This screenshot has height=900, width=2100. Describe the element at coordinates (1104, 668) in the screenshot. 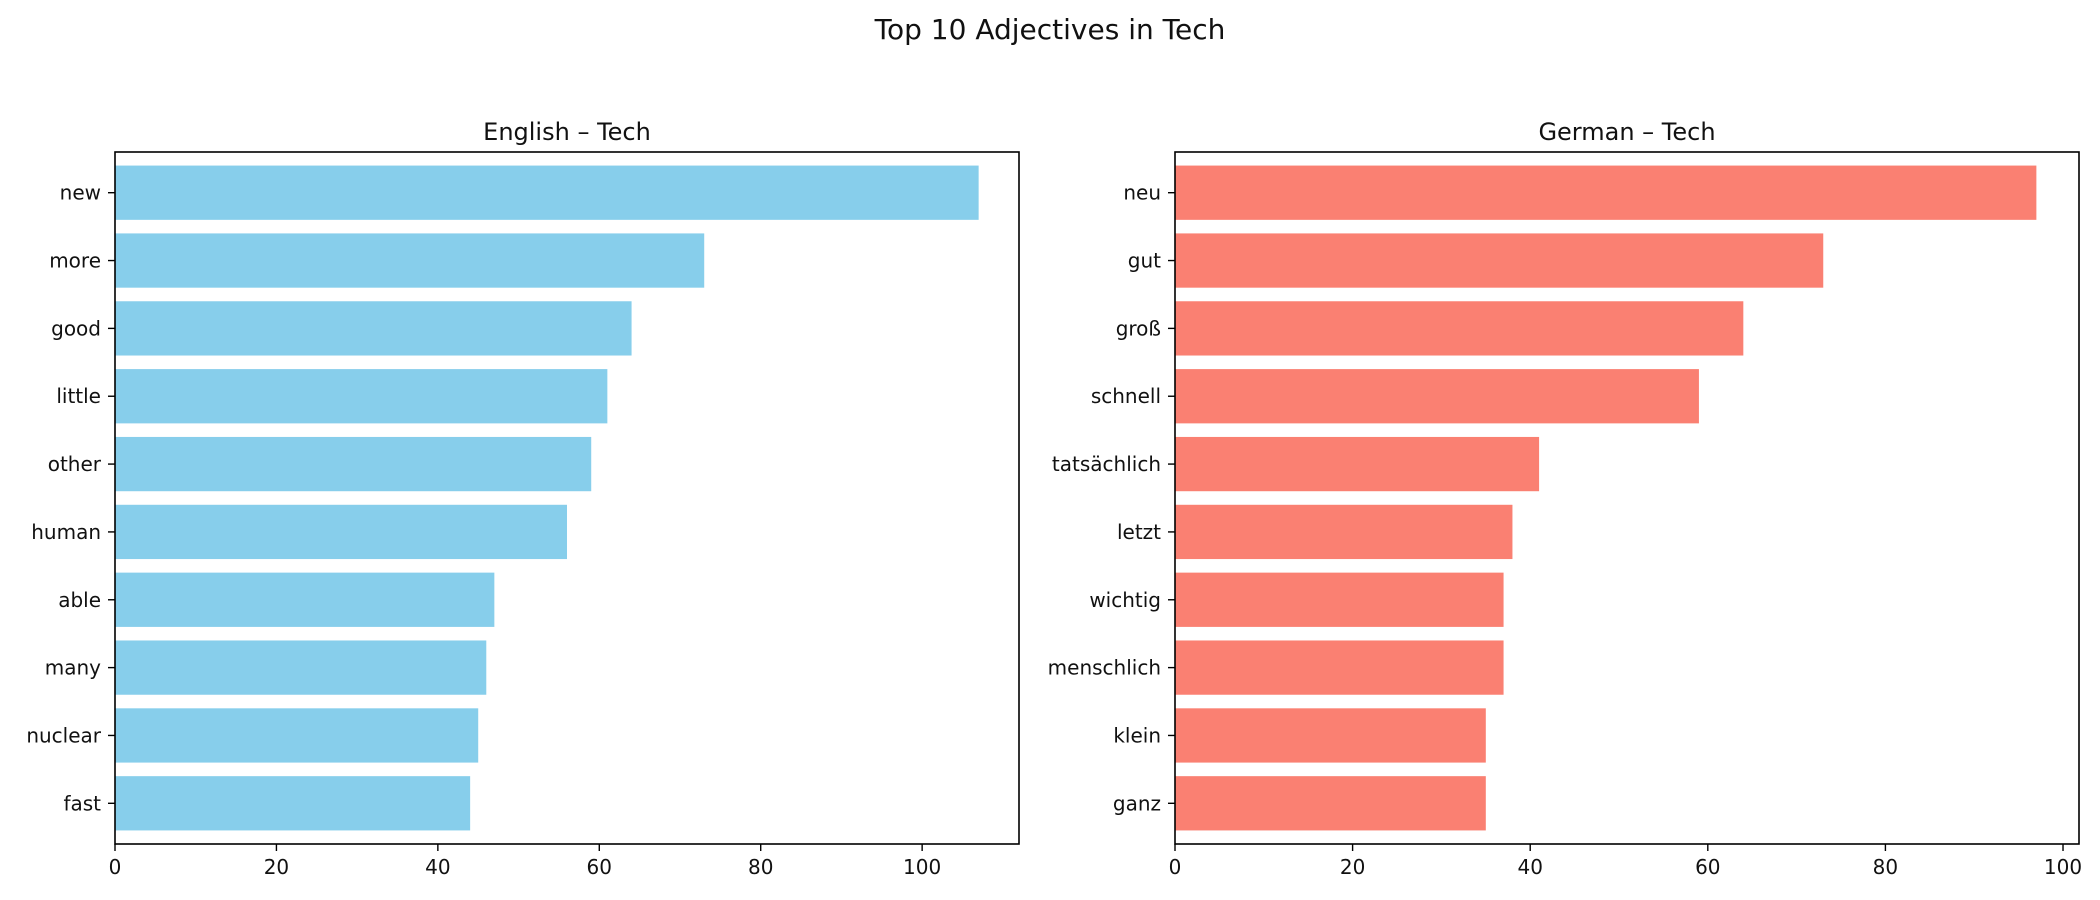

I see `y-tick-label: menschlich` at that location.